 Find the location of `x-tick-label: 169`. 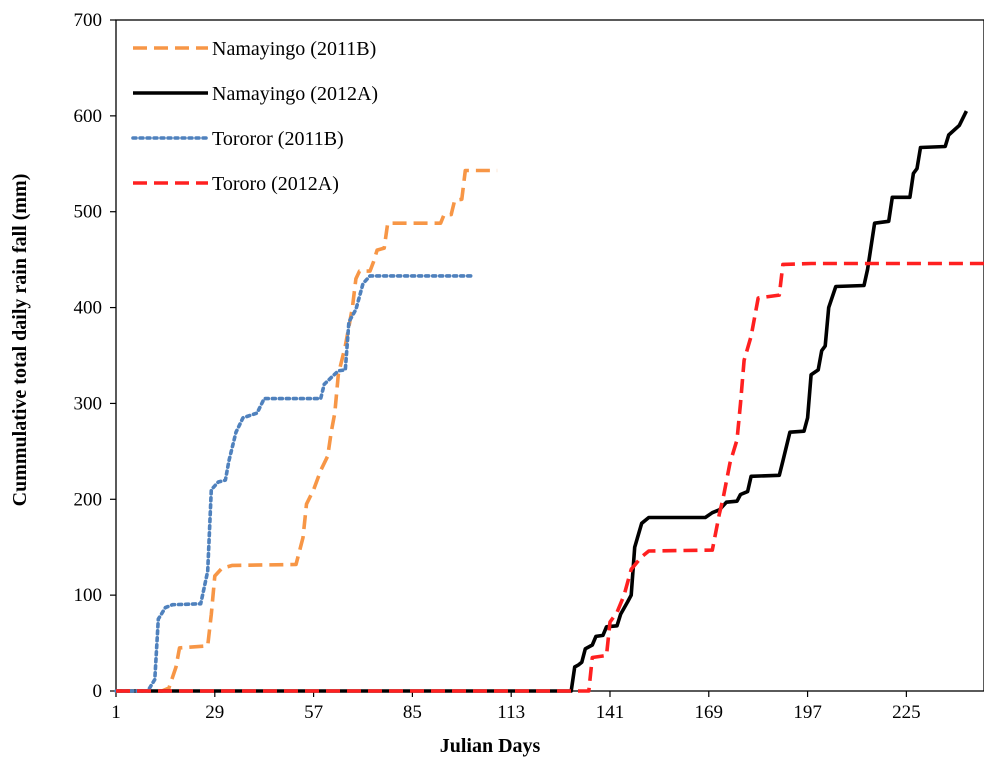

x-tick-label: 169 is located at coordinates (709, 712).